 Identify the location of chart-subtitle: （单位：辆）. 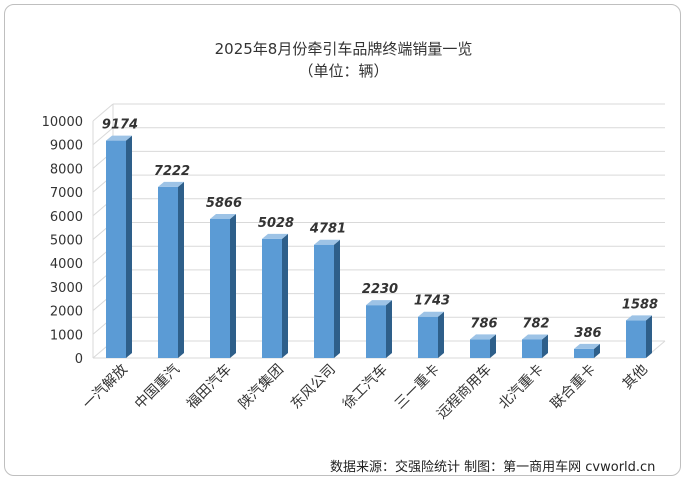
(343, 71).